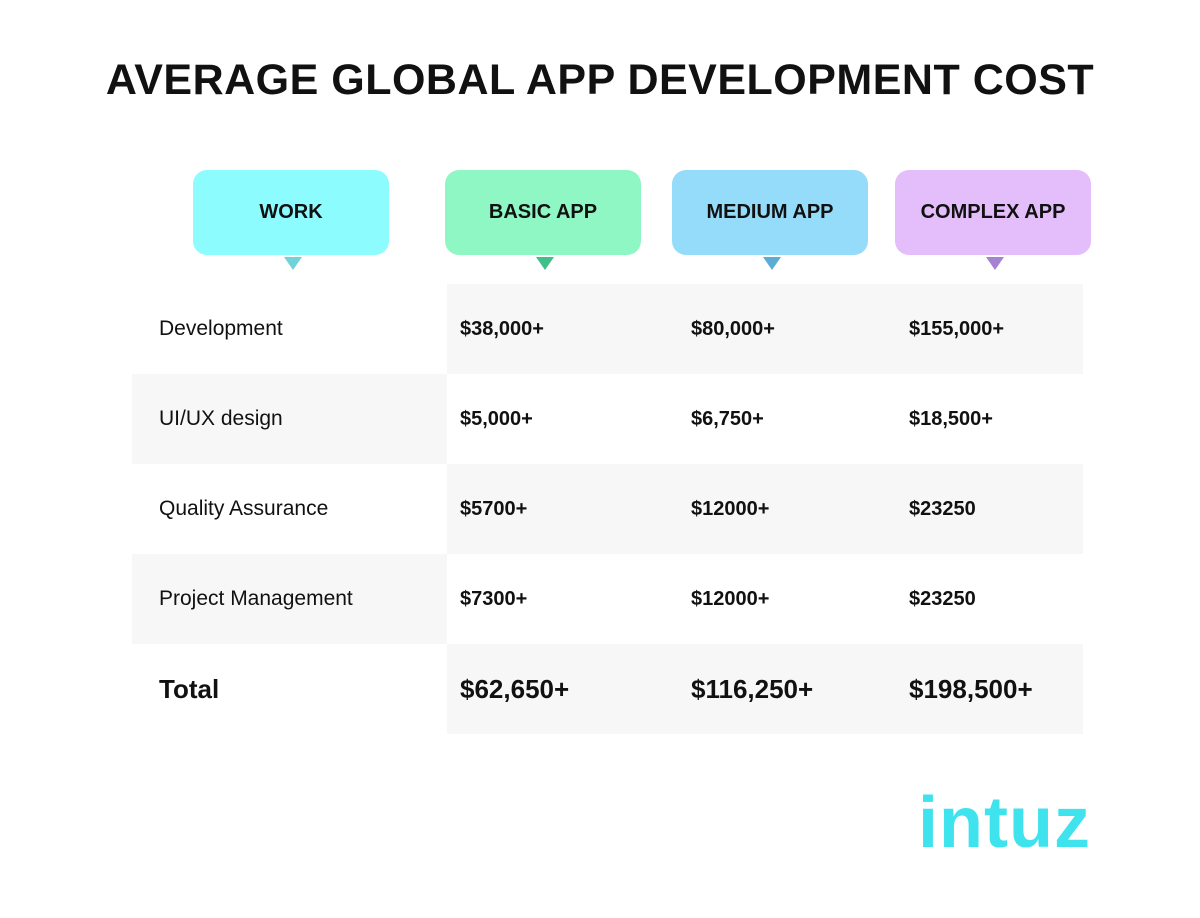 This screenshot has width=1200, height=918. I want to click on cell-value: $5700+, so click(563, 509).